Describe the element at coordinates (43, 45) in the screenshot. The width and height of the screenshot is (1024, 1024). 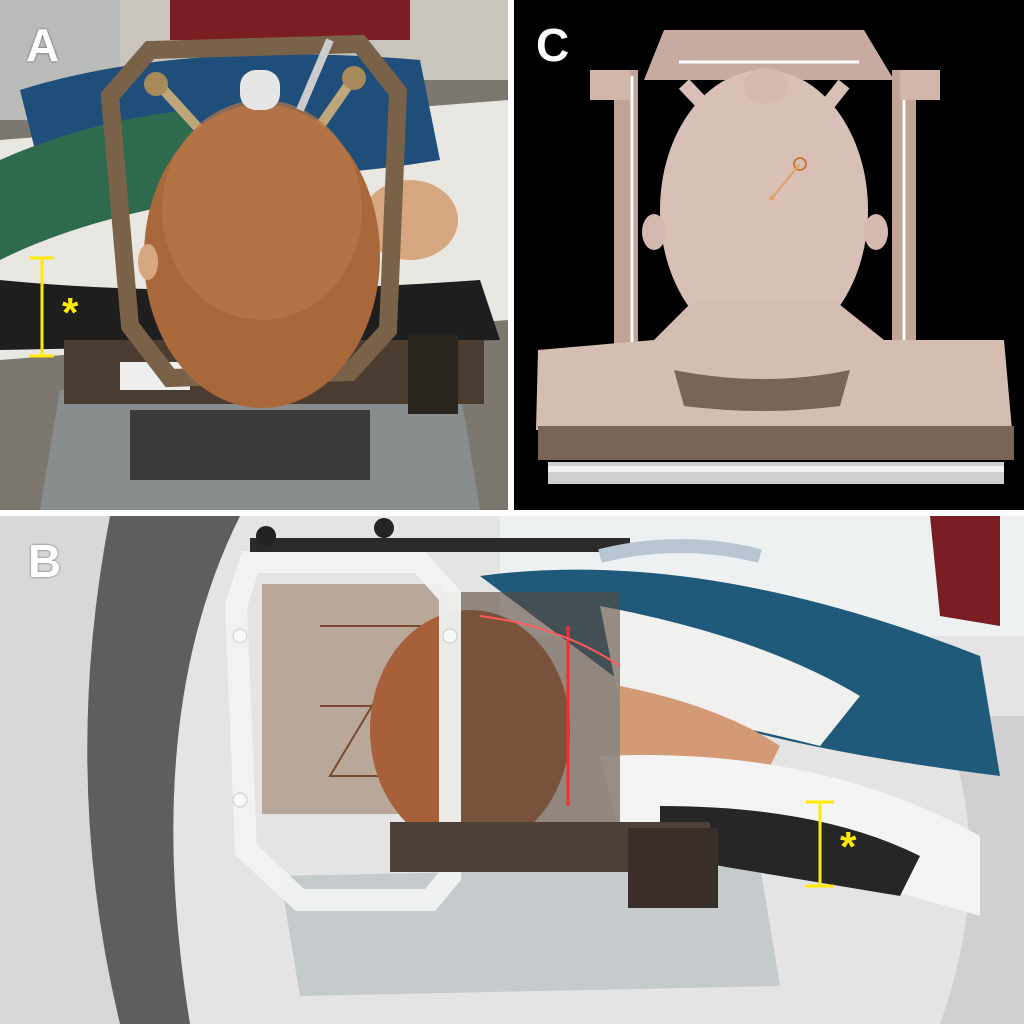
I see `panel-label-a: A` at that location.